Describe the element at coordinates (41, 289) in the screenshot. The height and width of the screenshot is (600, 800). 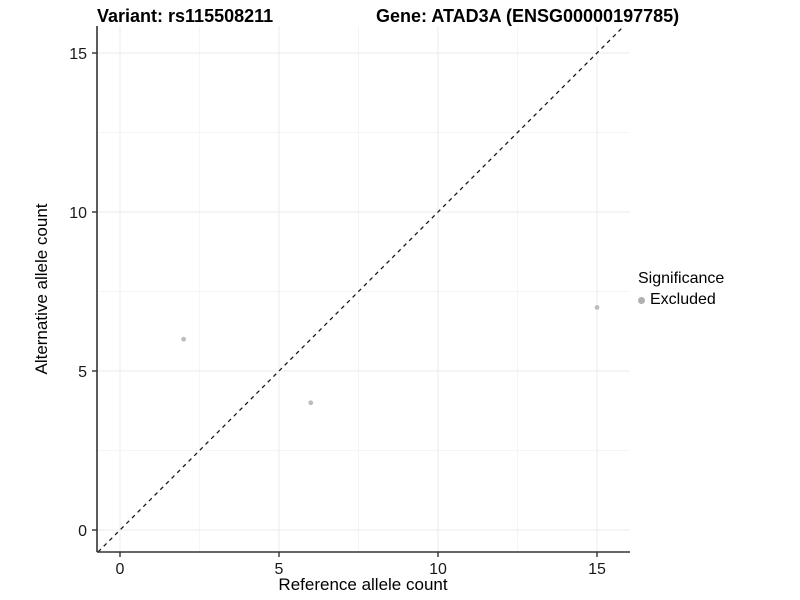
I see `y-axis-title: Alternative allele count` at that location.